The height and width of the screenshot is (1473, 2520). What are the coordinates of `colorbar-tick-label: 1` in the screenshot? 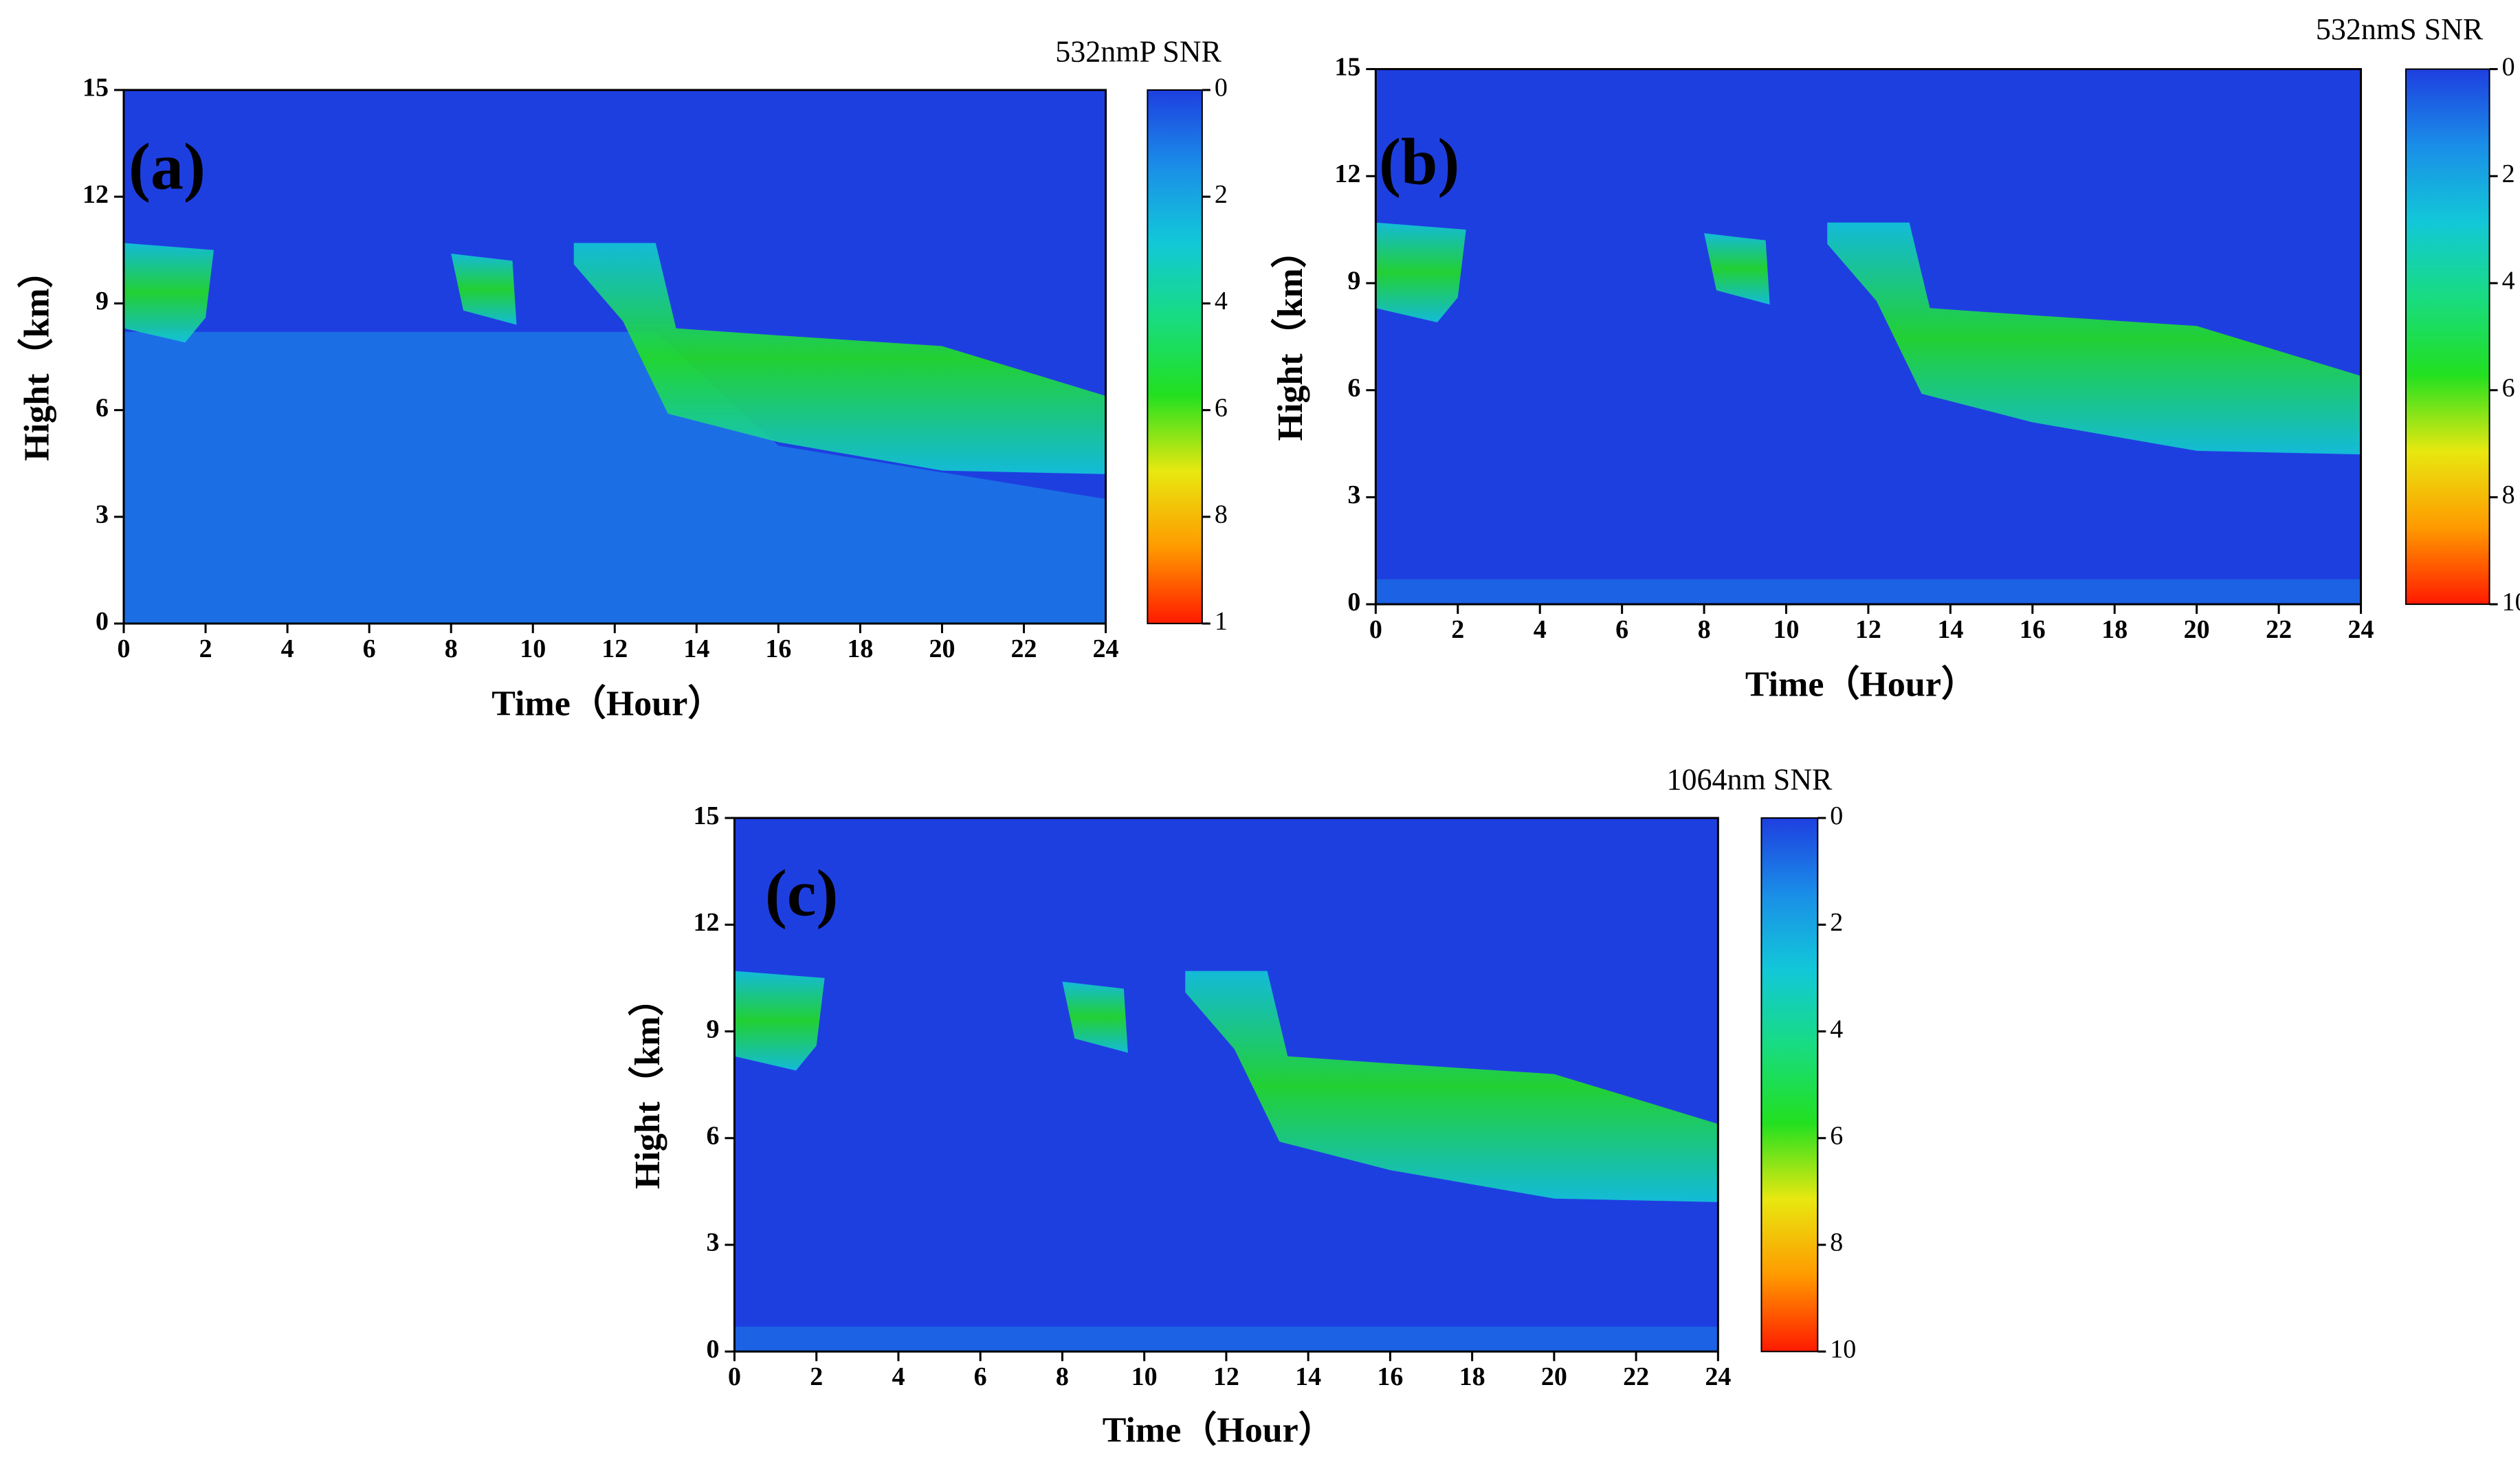 It's located at (1221, 622).